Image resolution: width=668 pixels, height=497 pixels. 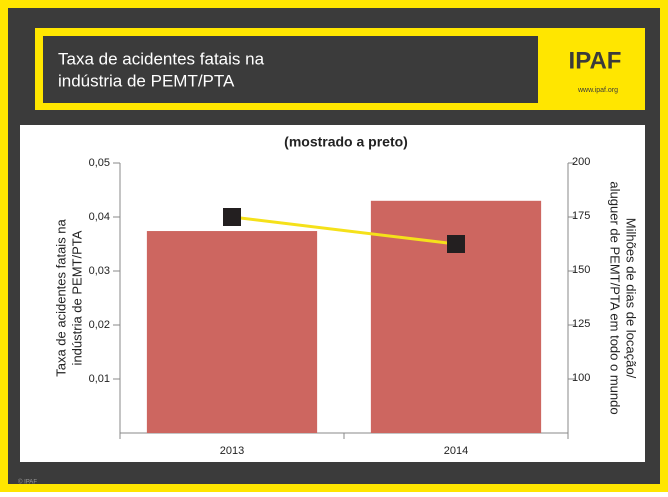 What do you see at coordinates (581, 162) in the screenshot?
I see `y2-tick-label: 200` at bounding box center [581, 162].